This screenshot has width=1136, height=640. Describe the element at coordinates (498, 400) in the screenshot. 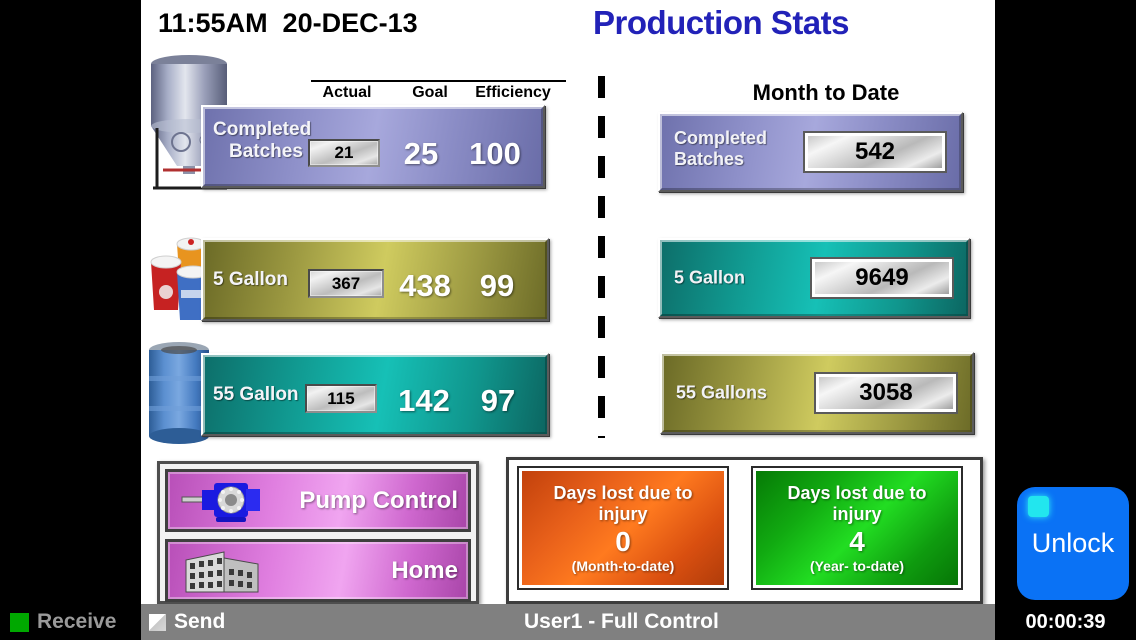

I see `stat-efficiency-value: 97` at that location.